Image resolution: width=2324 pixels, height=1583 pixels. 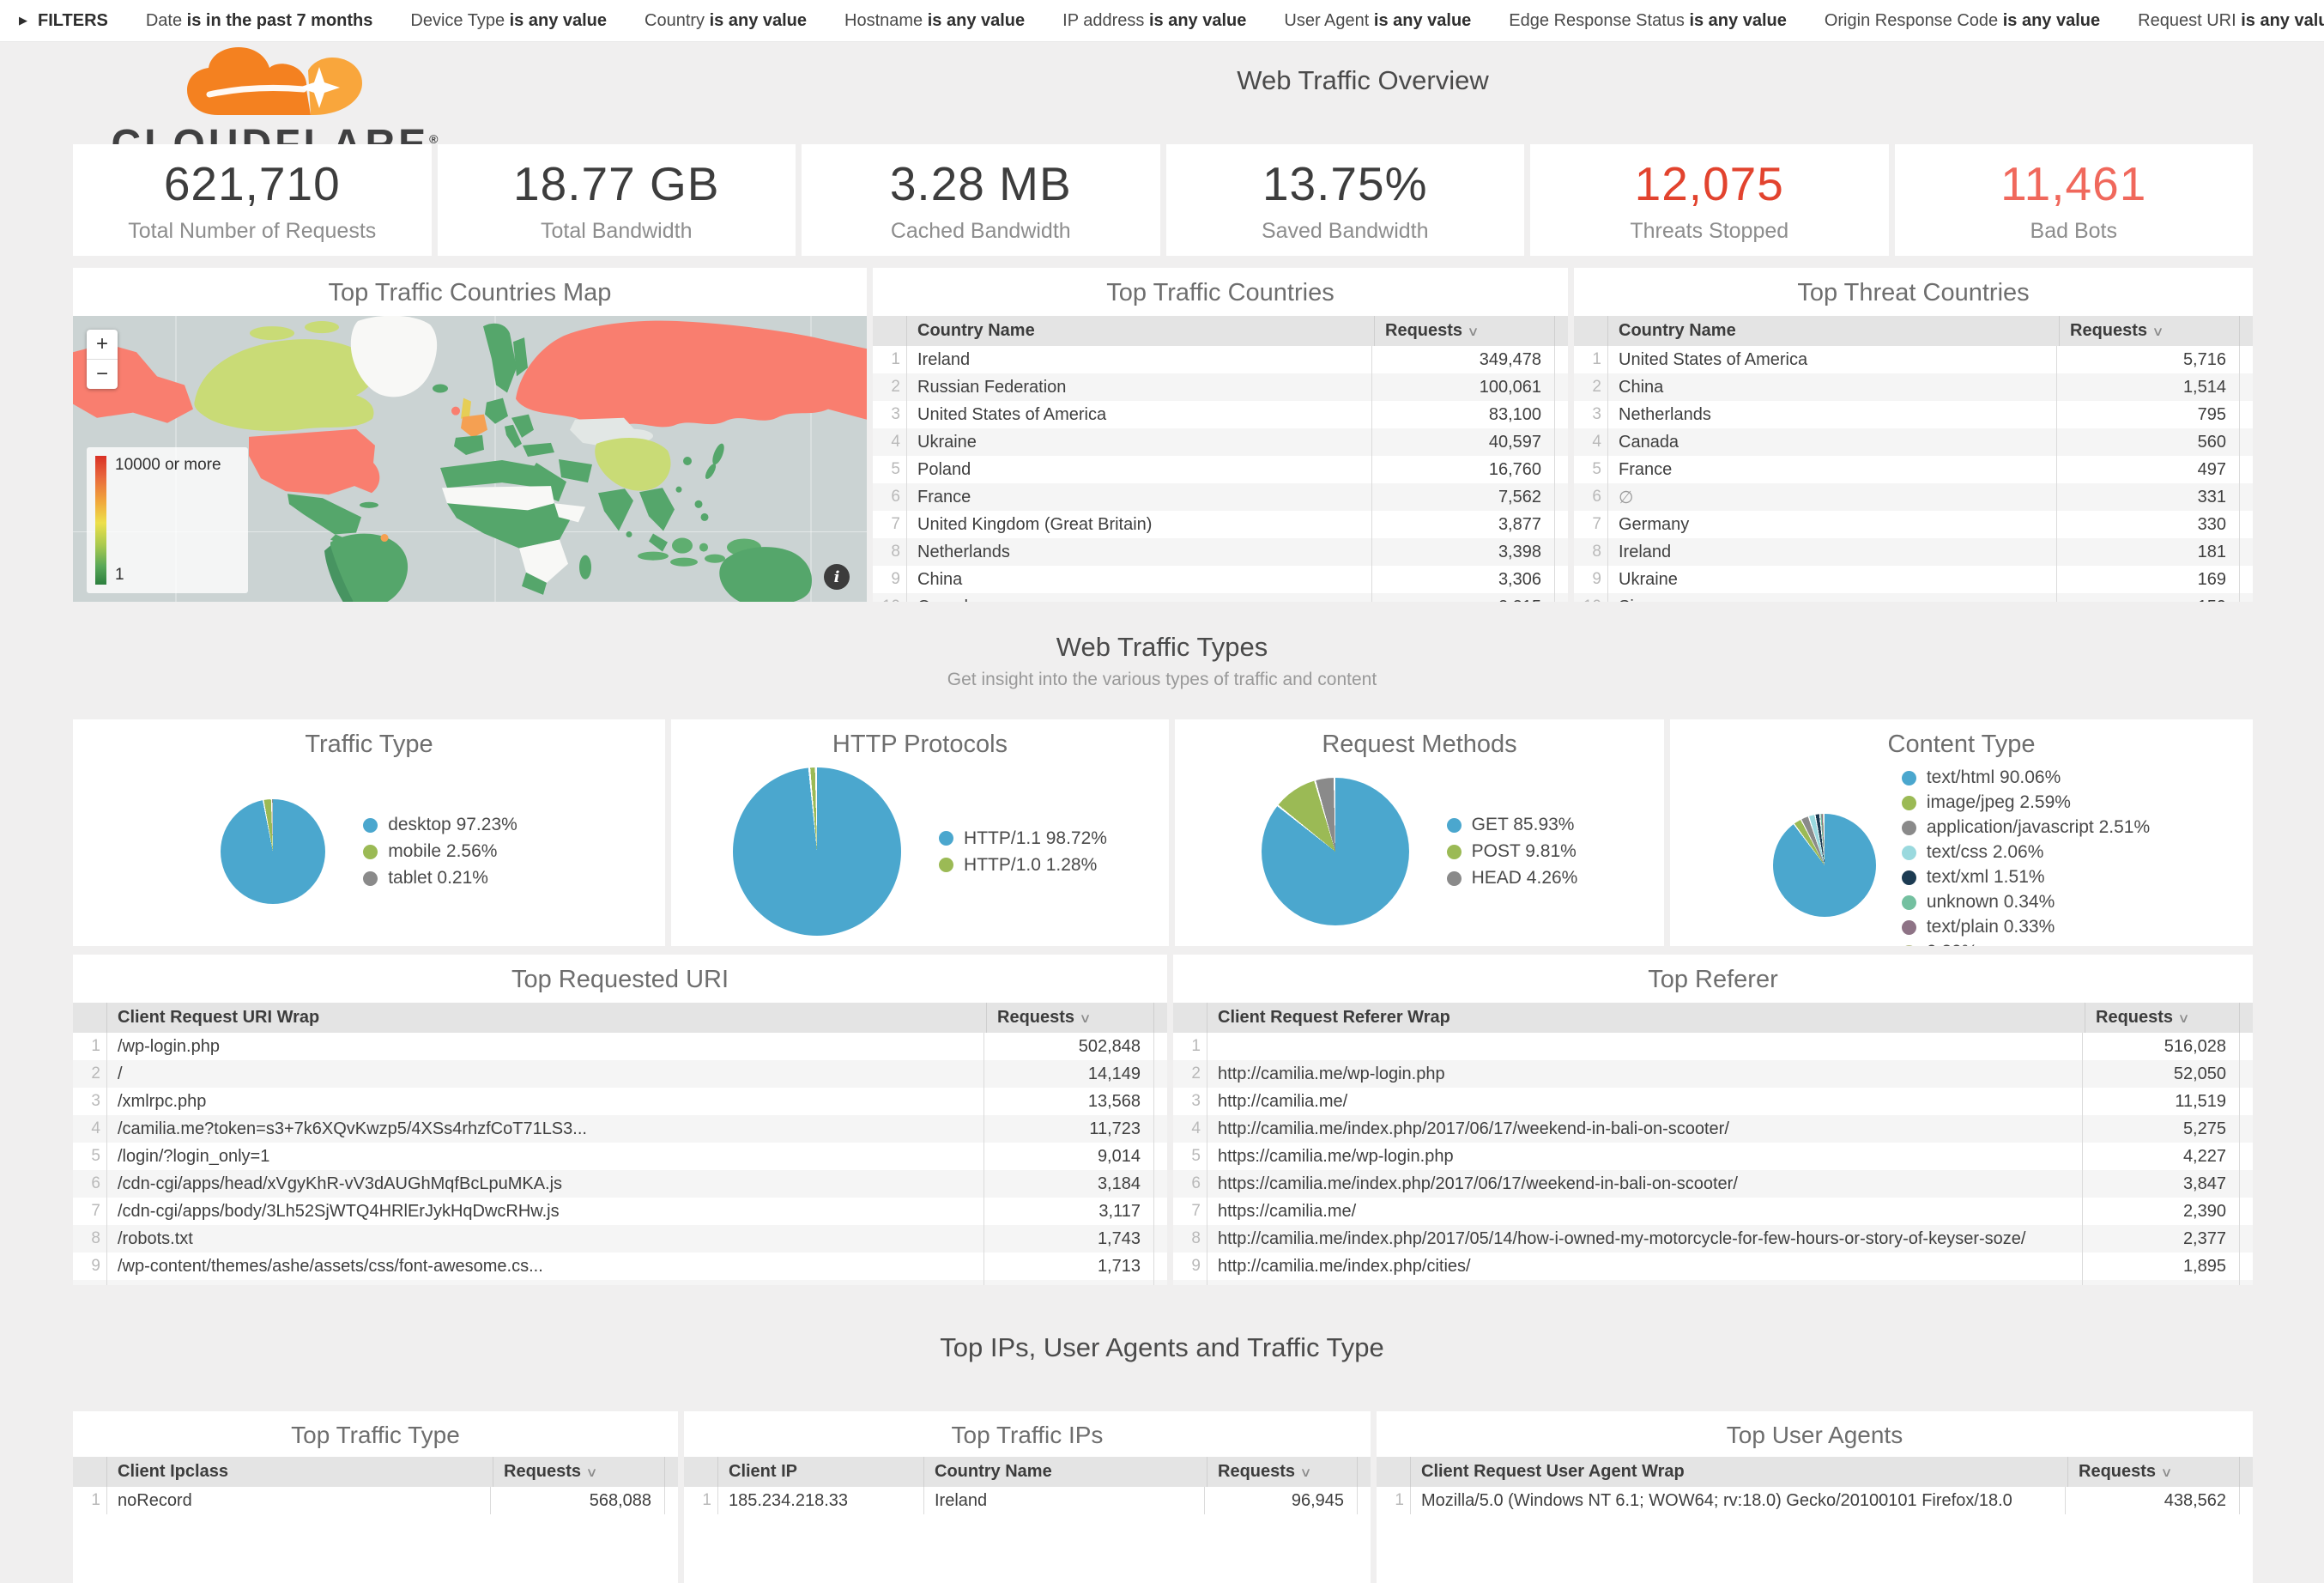 What do you see at coordinates (2147, 497) in the screenshot?
I see `table-cell: 331` at bounding box center [2147, 497].